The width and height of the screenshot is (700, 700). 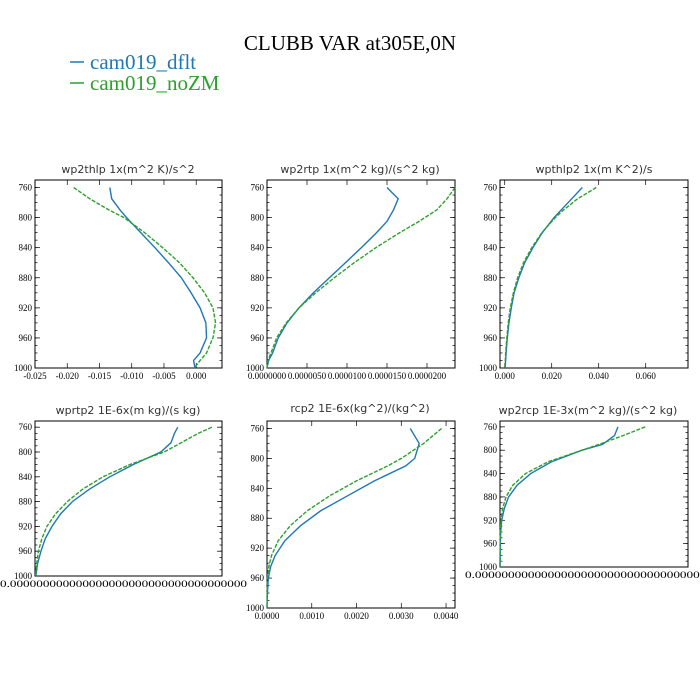 I want to click on x-tick-label: 0.020, so click(x=552, y=376).